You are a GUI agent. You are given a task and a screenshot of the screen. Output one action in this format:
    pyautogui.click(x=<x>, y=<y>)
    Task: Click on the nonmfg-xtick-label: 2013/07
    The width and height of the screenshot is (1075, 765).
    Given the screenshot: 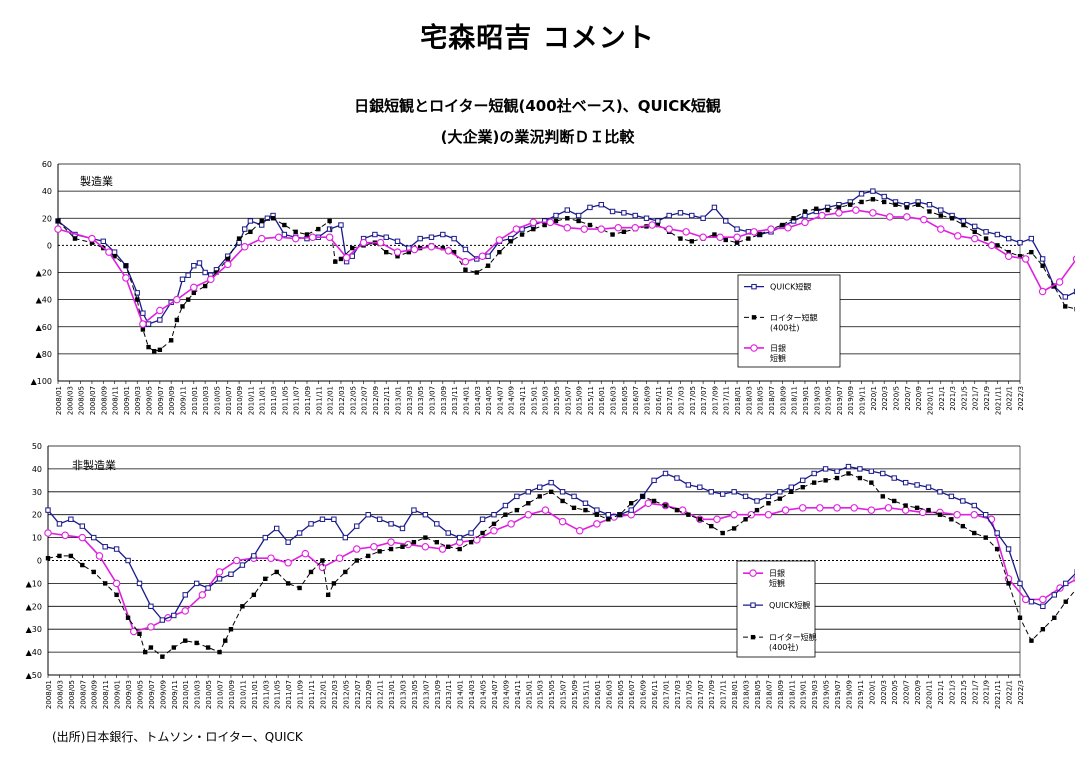 What is the action you would take?
    pyautogui.click(x=426, y=694)
    